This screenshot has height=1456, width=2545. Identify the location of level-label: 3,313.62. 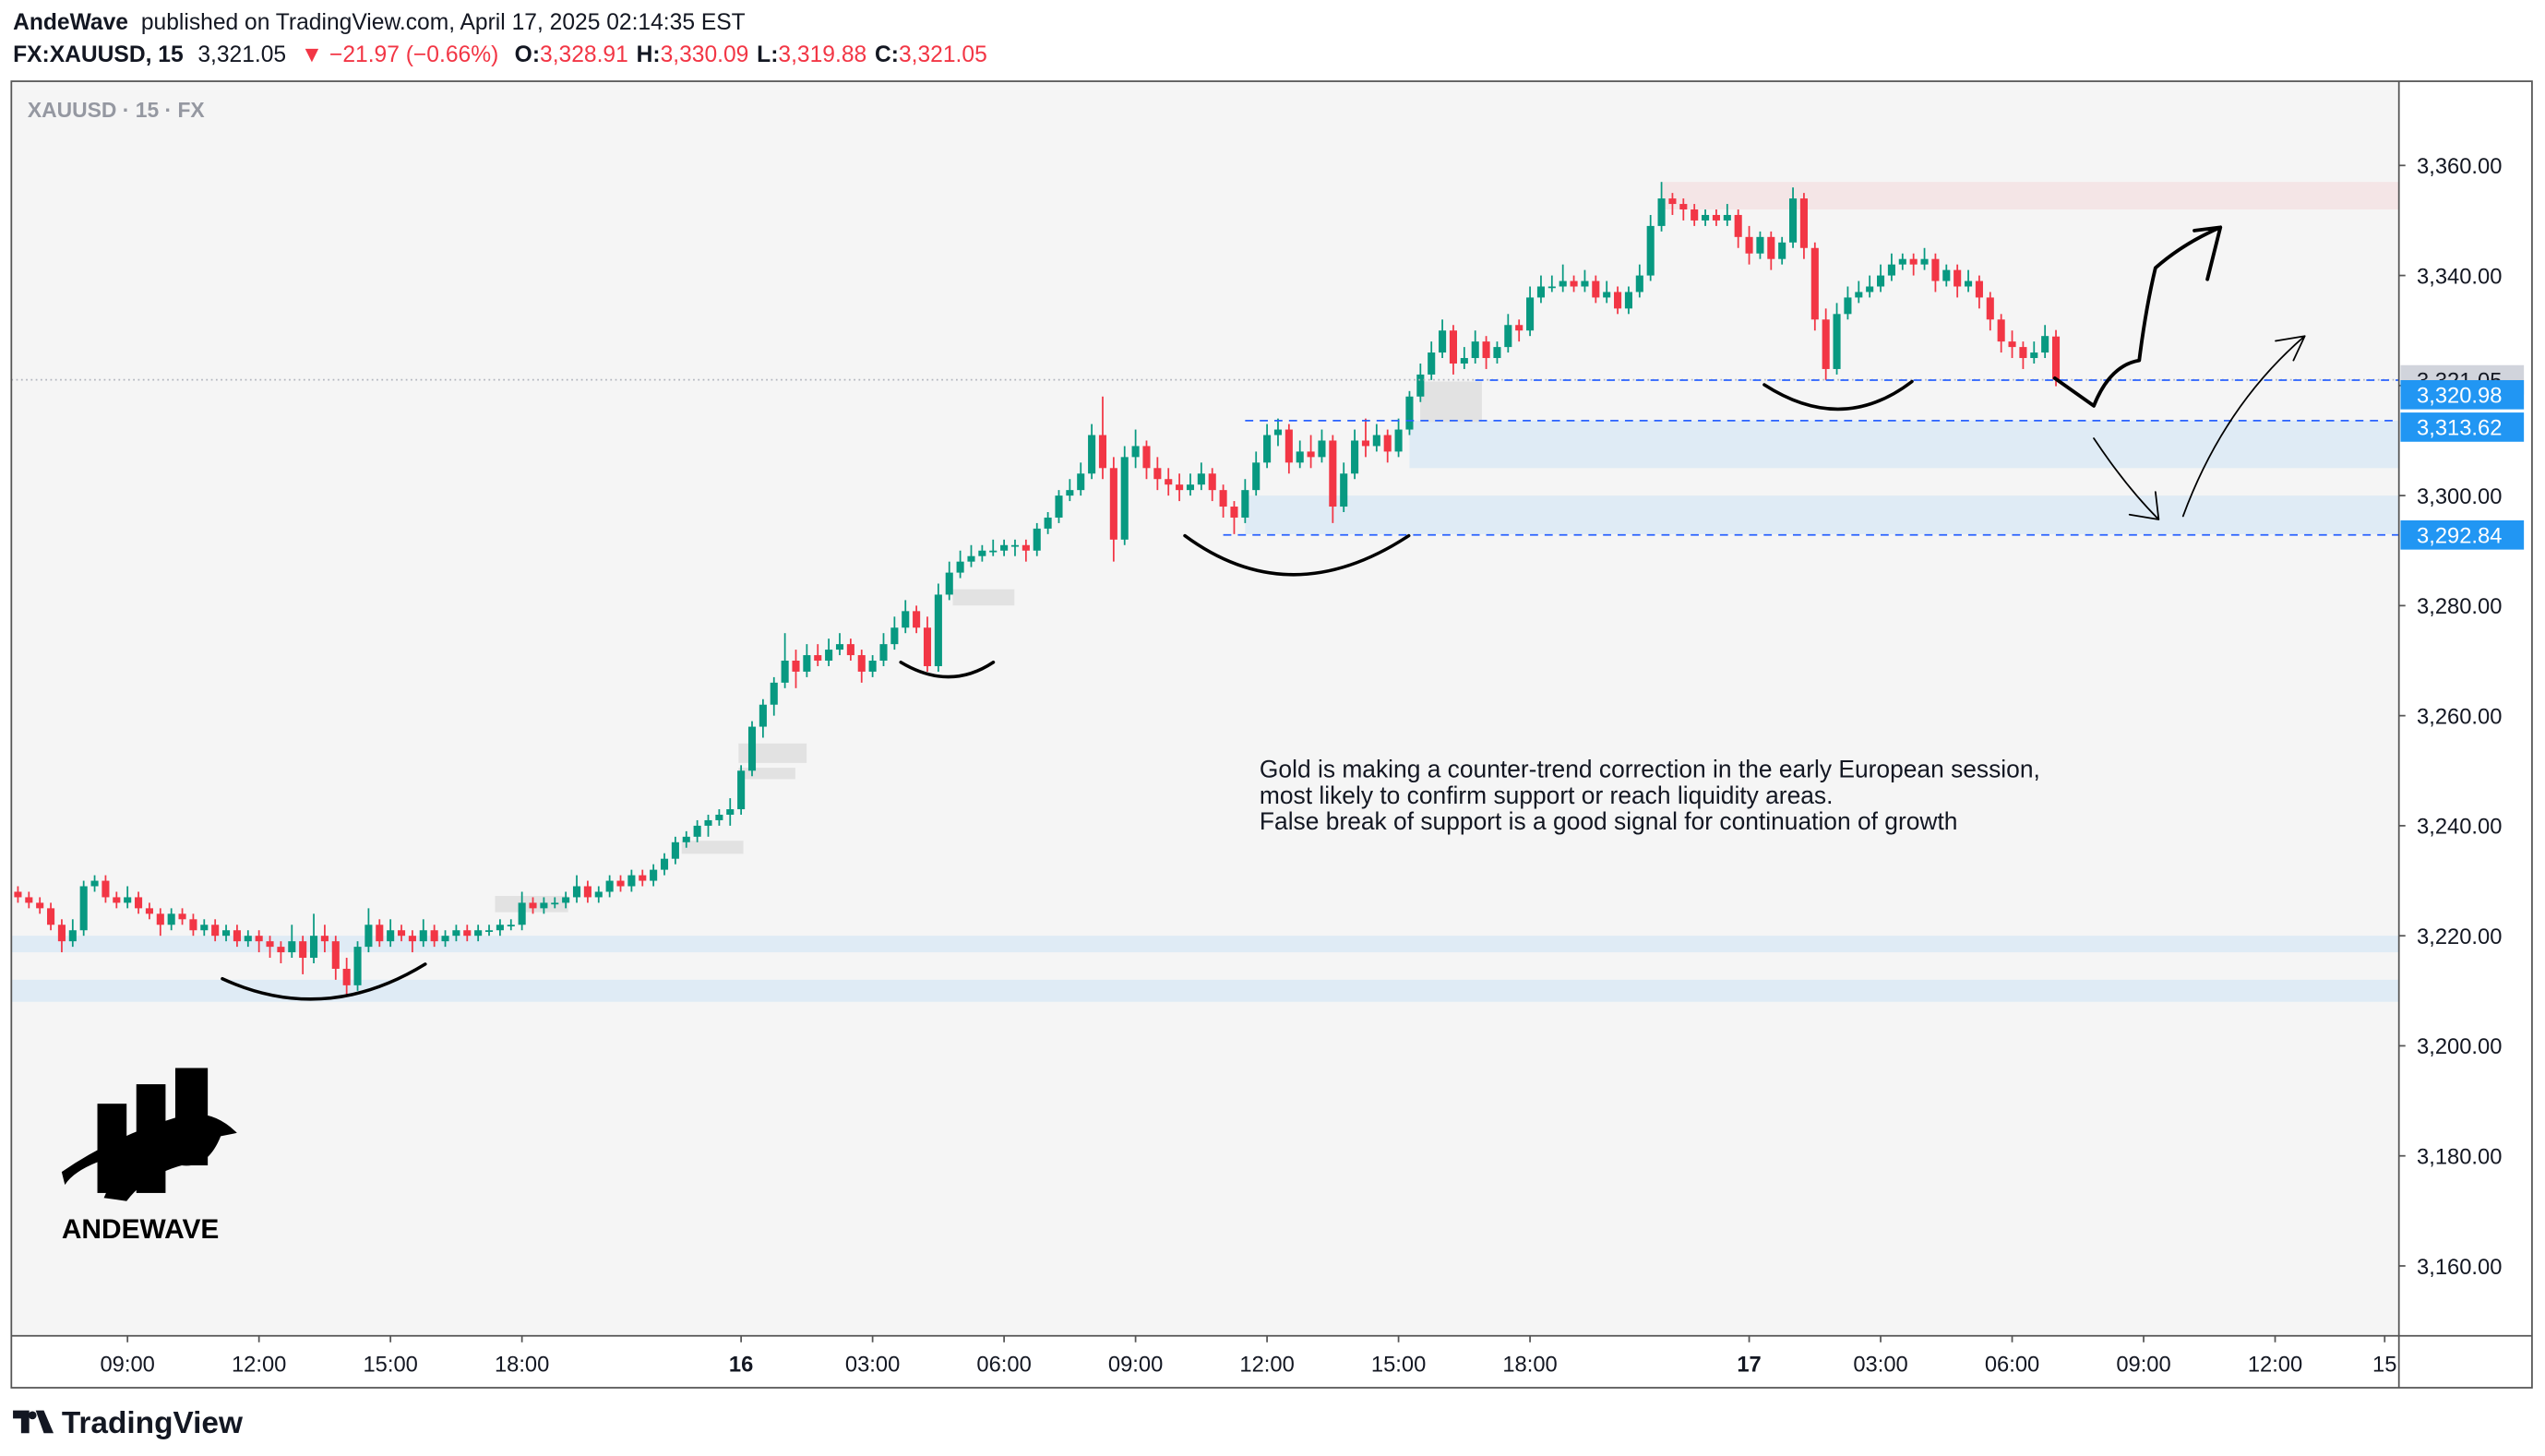
(2459, 429).